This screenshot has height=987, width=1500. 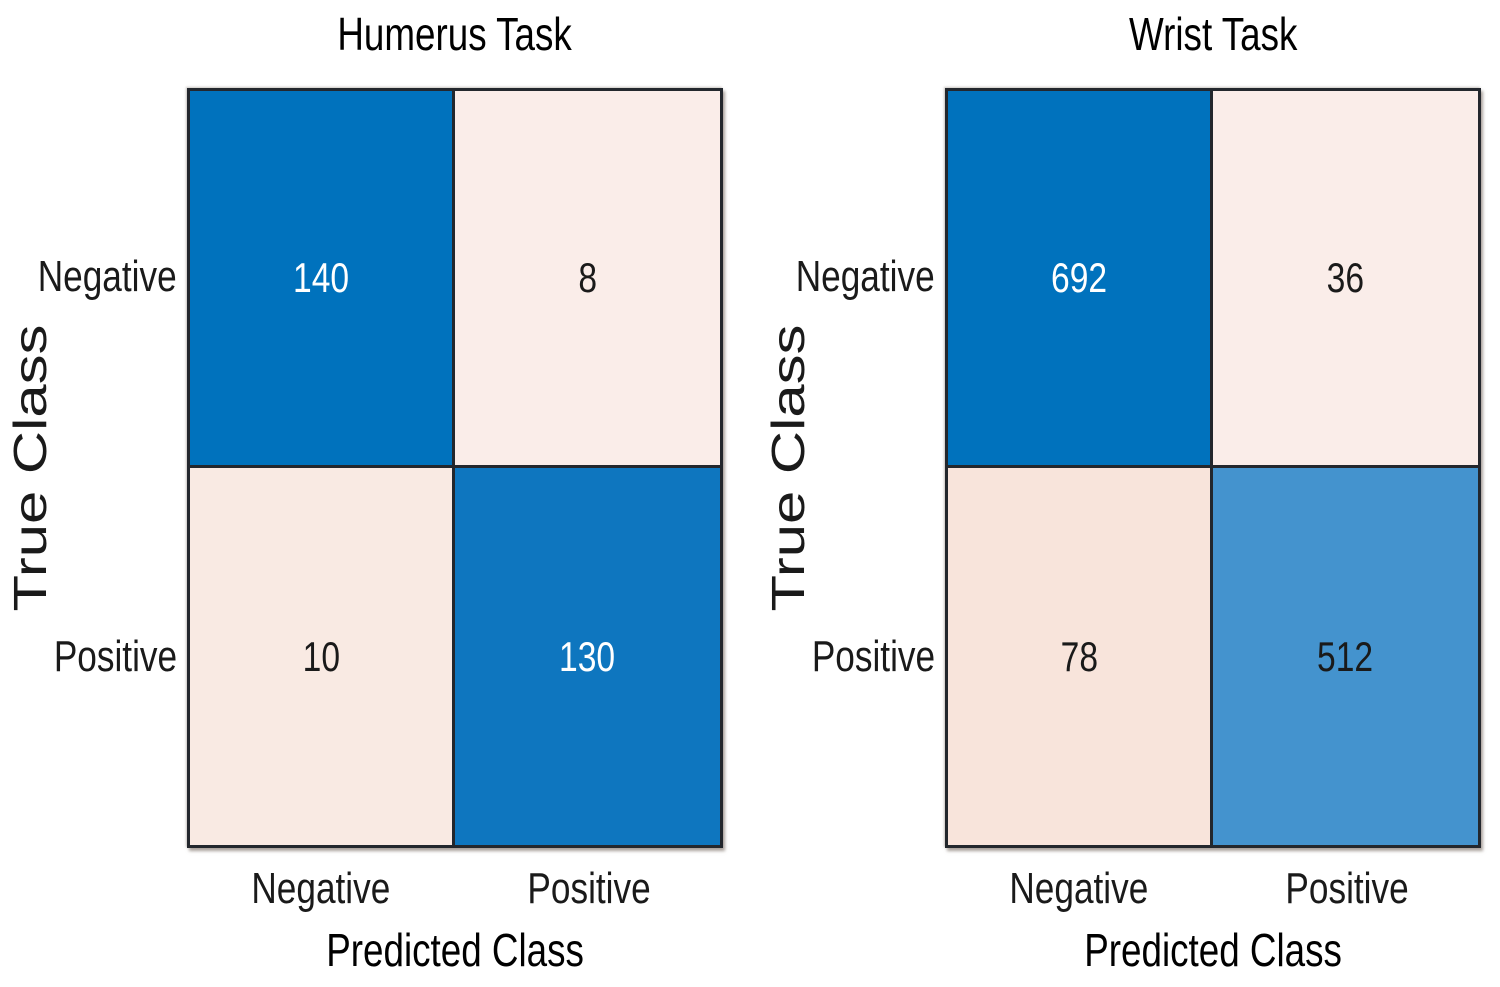 What do you see at coordinates (321, 888) in the screenshot?
I see `col-tick-negative-humerus: Negative` at bounding box center [321, 888].